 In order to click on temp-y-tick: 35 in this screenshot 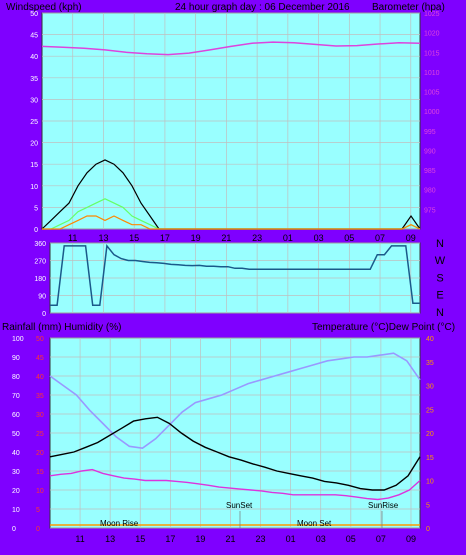, I will do `click(430, 363)`.